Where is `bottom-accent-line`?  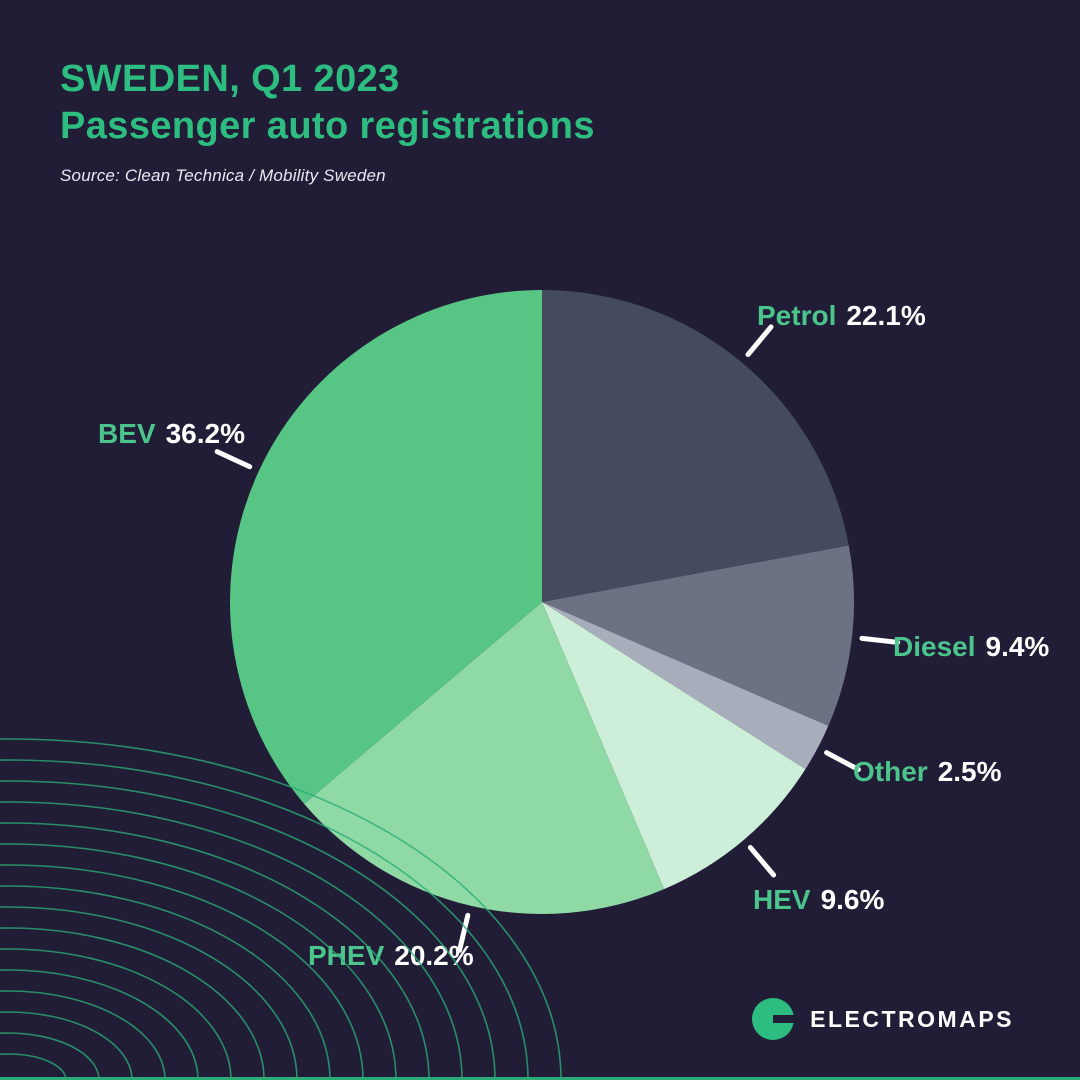 bottom-accent-line is located at coordinates (540, 1078).